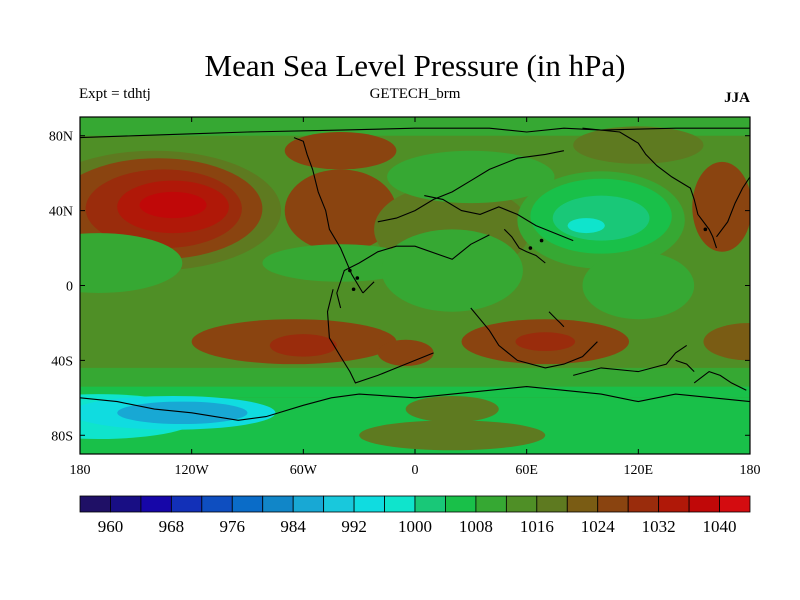 This screenshot has width=800, height=600. Describe the element at coordinates (415, 515) in the screenshot. I see `colorbar: 960 968 976 984 992 1000 1008 1016 1024 1032 1040` at that location.